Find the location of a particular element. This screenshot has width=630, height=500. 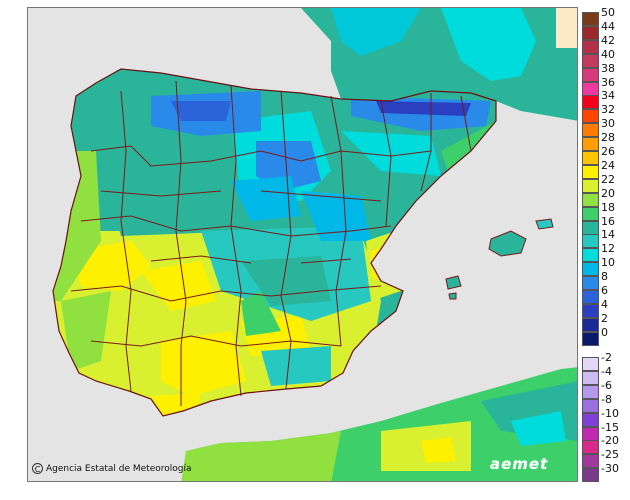

legend-label: 26 is located at coordinates (608, 151).